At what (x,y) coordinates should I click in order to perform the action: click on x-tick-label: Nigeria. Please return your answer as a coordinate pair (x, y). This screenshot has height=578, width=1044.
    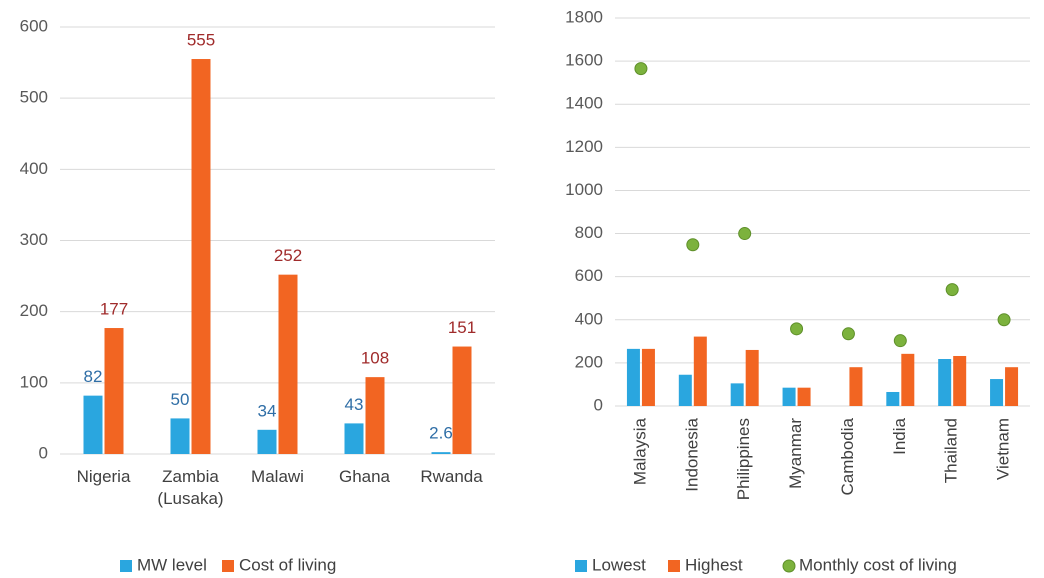
    Looking at the image, I should click on (103, 476).